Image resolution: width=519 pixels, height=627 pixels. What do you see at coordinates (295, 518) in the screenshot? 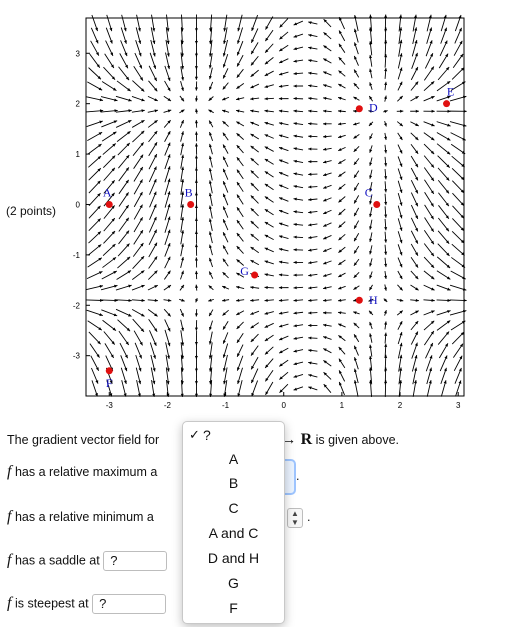
I see `min-select-stepper: ▲ ▼` at bounding box center [295, 518].